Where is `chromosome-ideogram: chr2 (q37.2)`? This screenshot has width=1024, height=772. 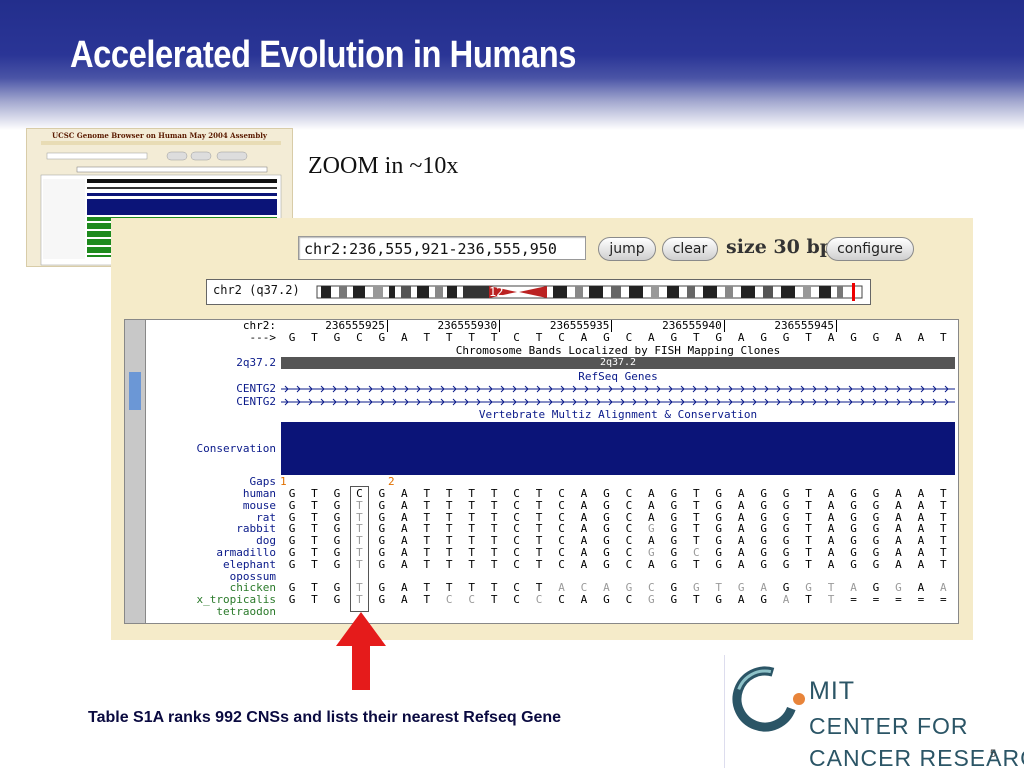
chromosome-ideogram: chr2 (q37.2) is located at coordinates (538, 292).